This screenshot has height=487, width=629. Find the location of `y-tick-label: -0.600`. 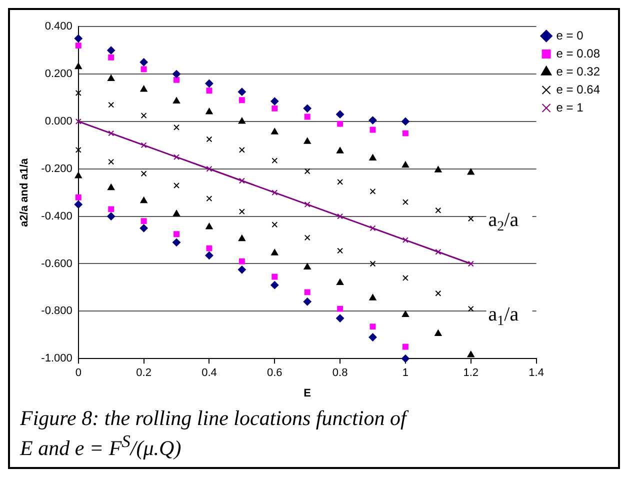

y-tick-label: -0.600 is located at coordinates (56, 264).